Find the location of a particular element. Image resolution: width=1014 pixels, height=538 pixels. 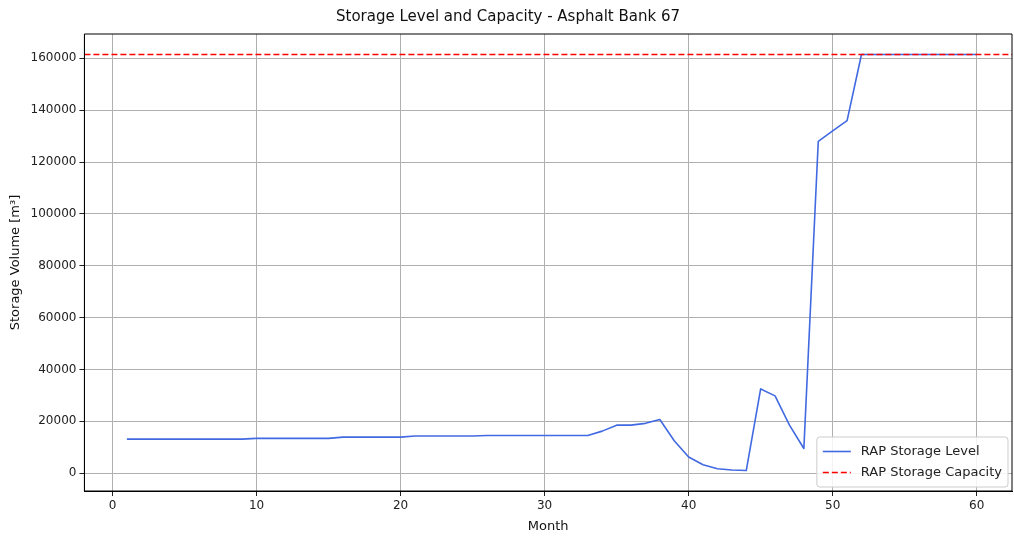

x-tick-label: 40 is located at coordinates (689, 505).